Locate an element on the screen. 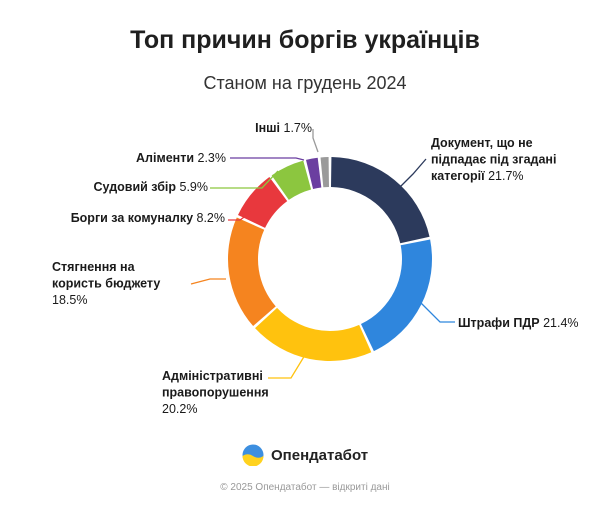 The image size is (610, 508). footer-text: © 2025 Опендатабот — відкриті дані is located at coordinates (305, 487).